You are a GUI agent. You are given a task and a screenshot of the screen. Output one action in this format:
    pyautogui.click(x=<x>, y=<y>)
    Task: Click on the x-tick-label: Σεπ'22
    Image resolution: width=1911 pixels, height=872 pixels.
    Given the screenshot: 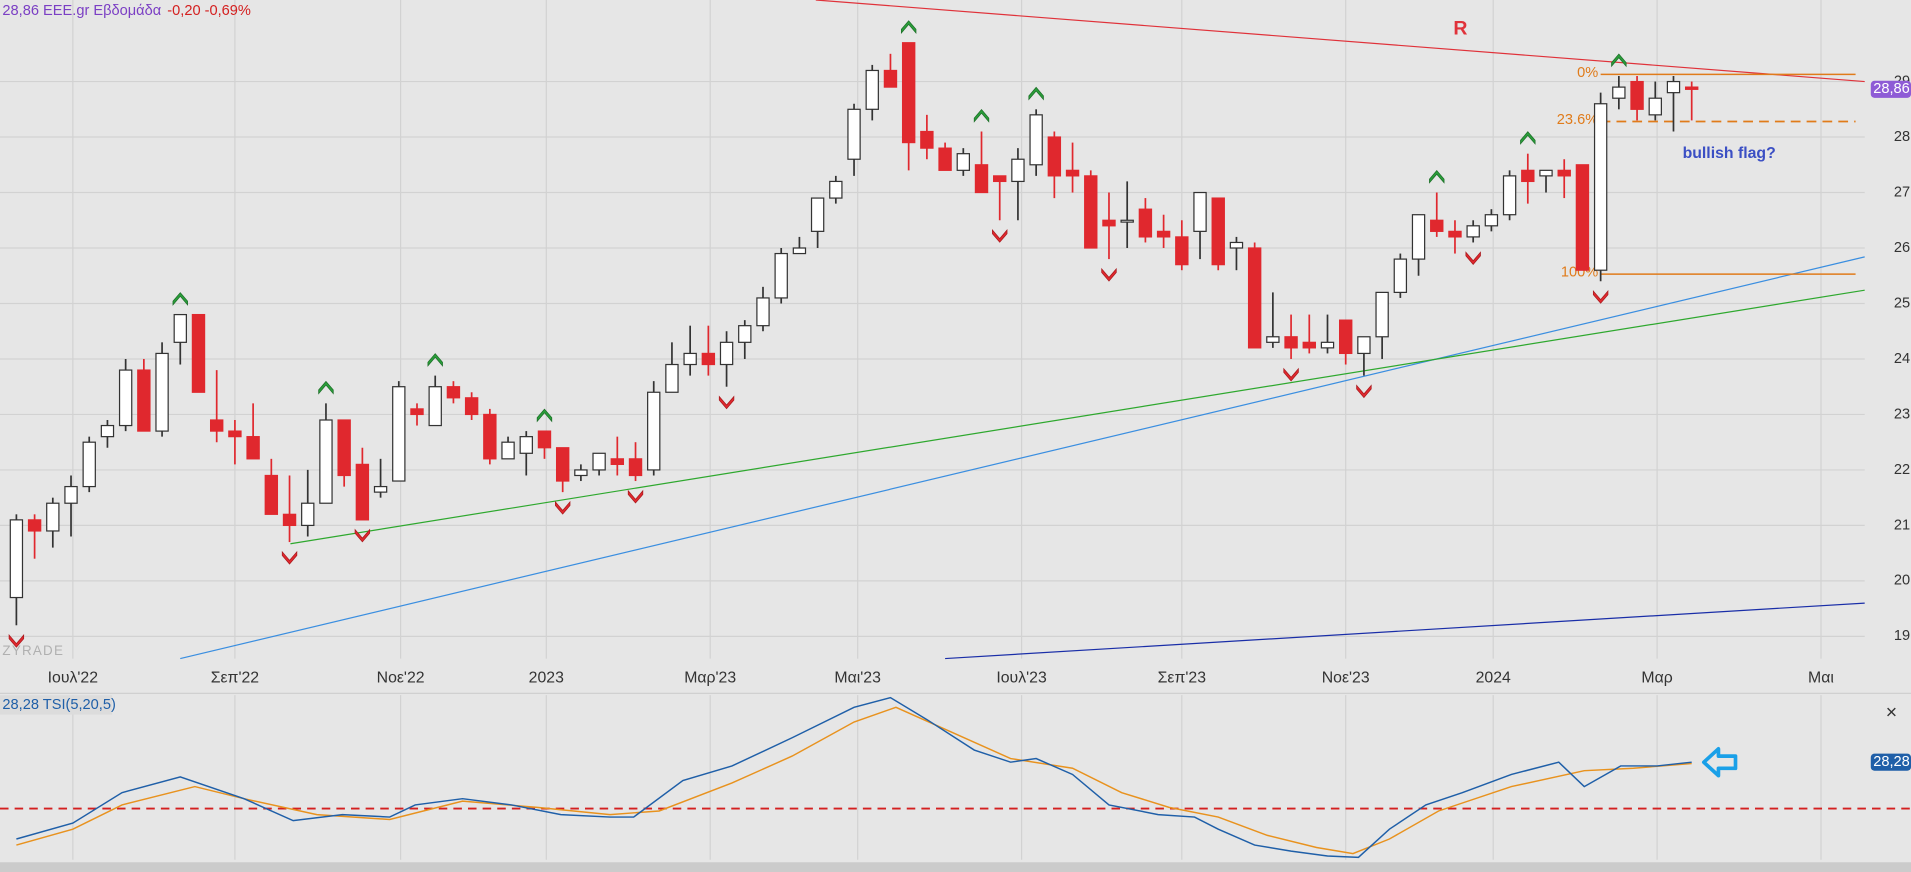 What is the action you would take?
    pyautogui.click(x=235, y=677)
    